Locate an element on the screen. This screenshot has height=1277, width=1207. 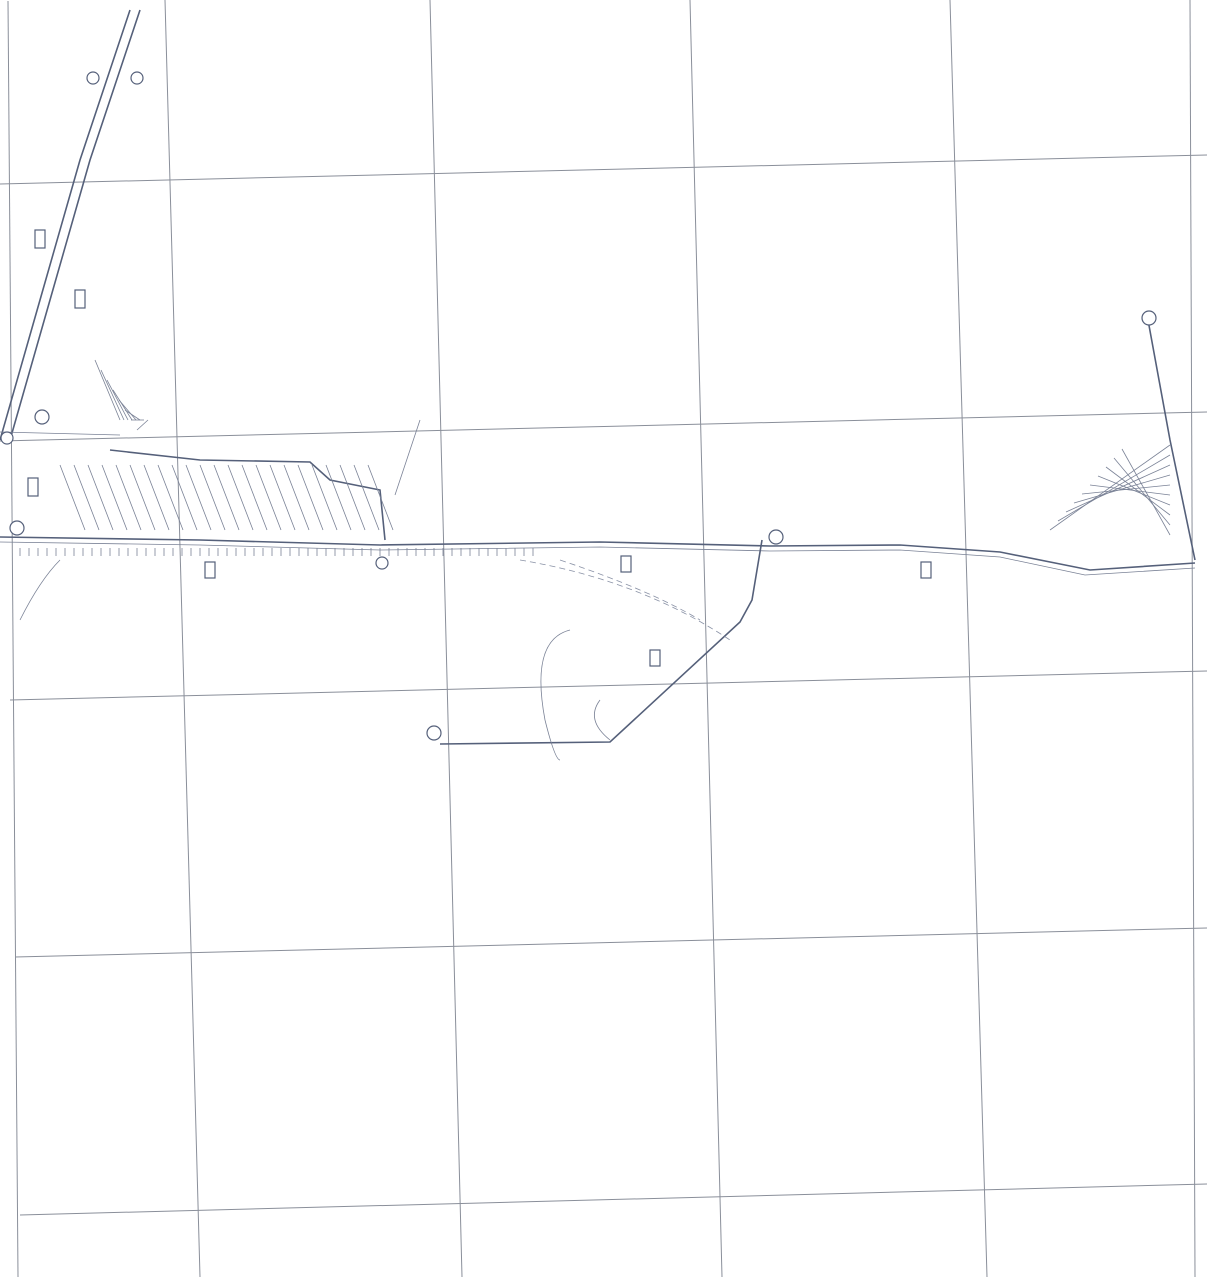
hatching is located at coordinates (595, 457).